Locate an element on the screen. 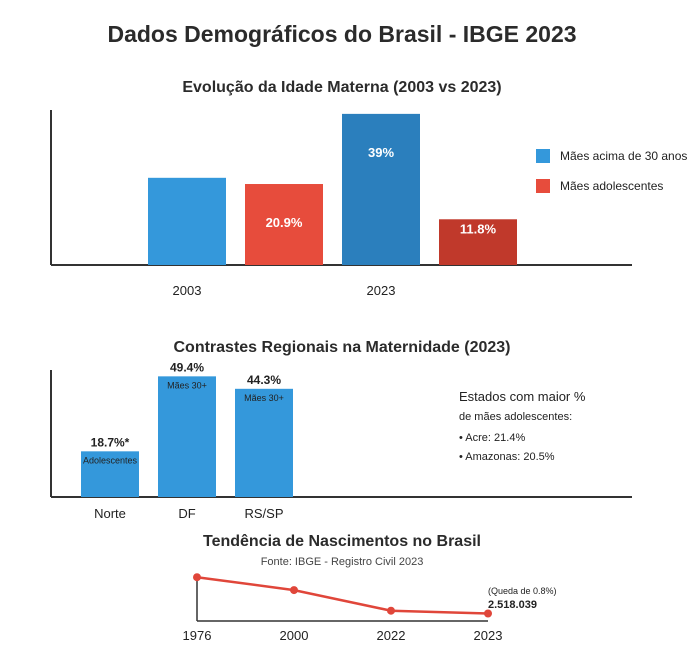 This screenshot has width=700, height=654. chart3-tick-label-1976: 1976 is located at coordinates (197, 635).